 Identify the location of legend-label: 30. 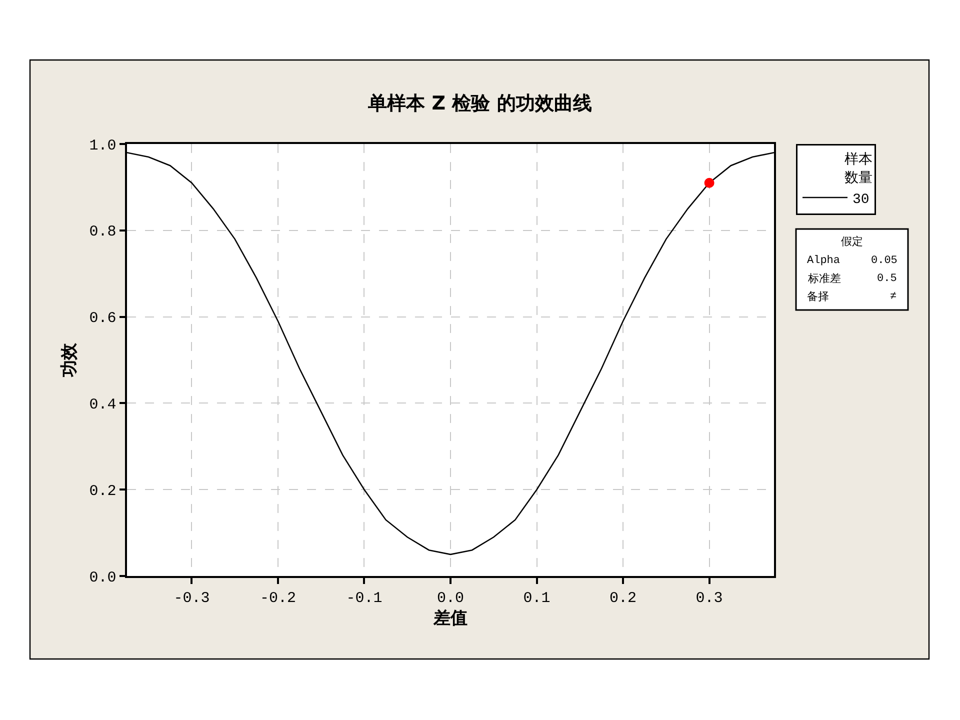
(861, 200).